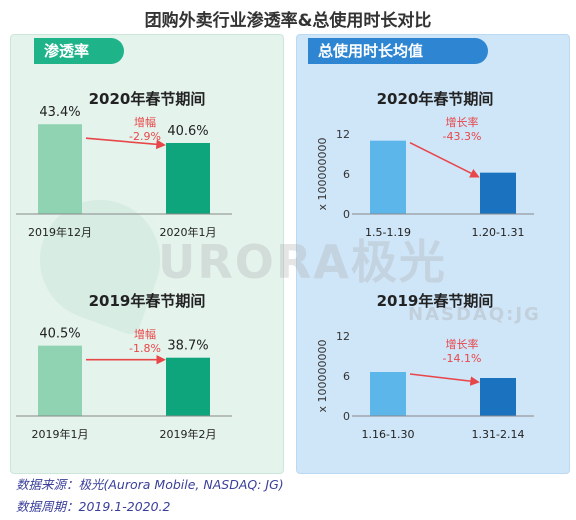 Image resolution: width=576 pixels, height=520 pixels. What do you see at coordinates (147, 301) in the screenshot?
I see `chart-2-title: 2019年春节期间` at bounding box center [147, 301].